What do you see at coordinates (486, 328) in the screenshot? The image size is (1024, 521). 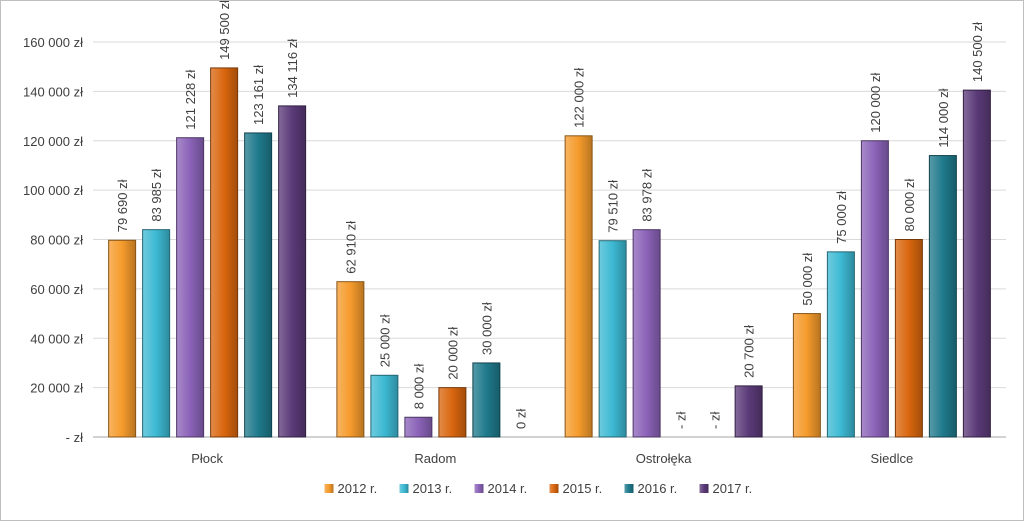 I see `data-label: 30 000 zł` at bounding box center [486, 328].